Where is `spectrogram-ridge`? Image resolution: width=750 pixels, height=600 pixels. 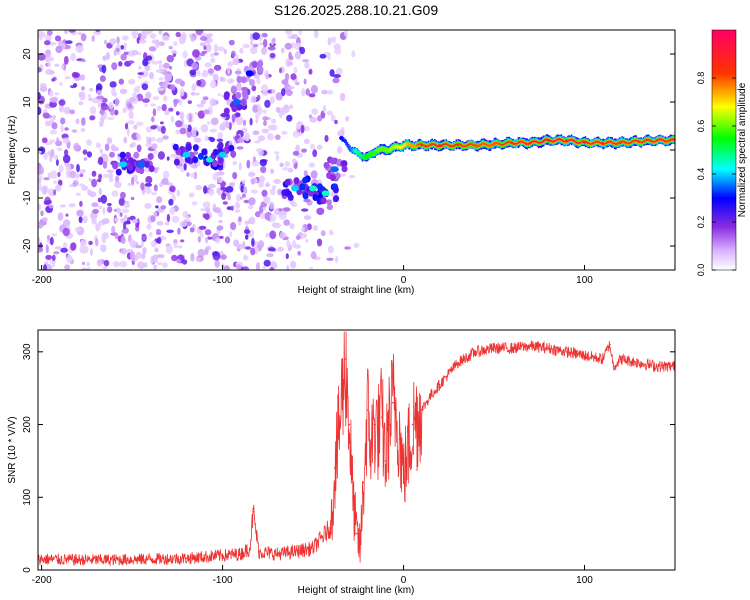
spectrogram-ridge is located at coordinates (507, 148).